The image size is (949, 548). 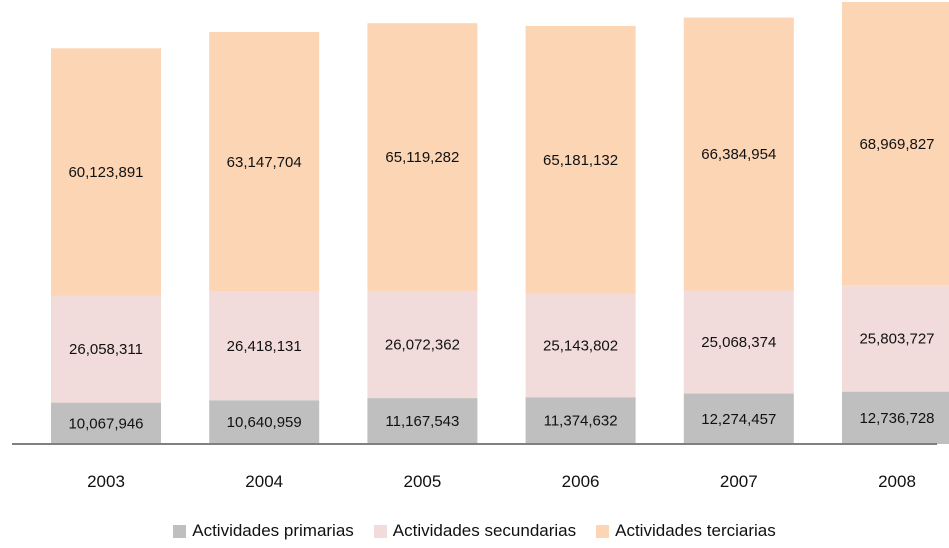 I want to click on data-label-2004-2: 26,418,131, so click(x=264, y=346).